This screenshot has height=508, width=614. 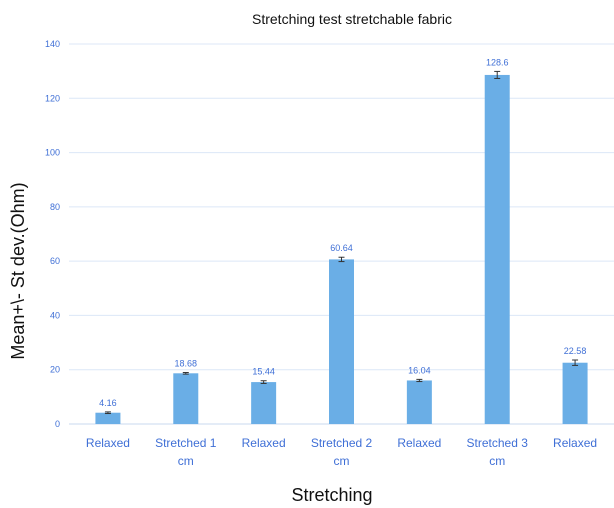 I want to click on data-label: 15.44, so click(x=263, y=372).